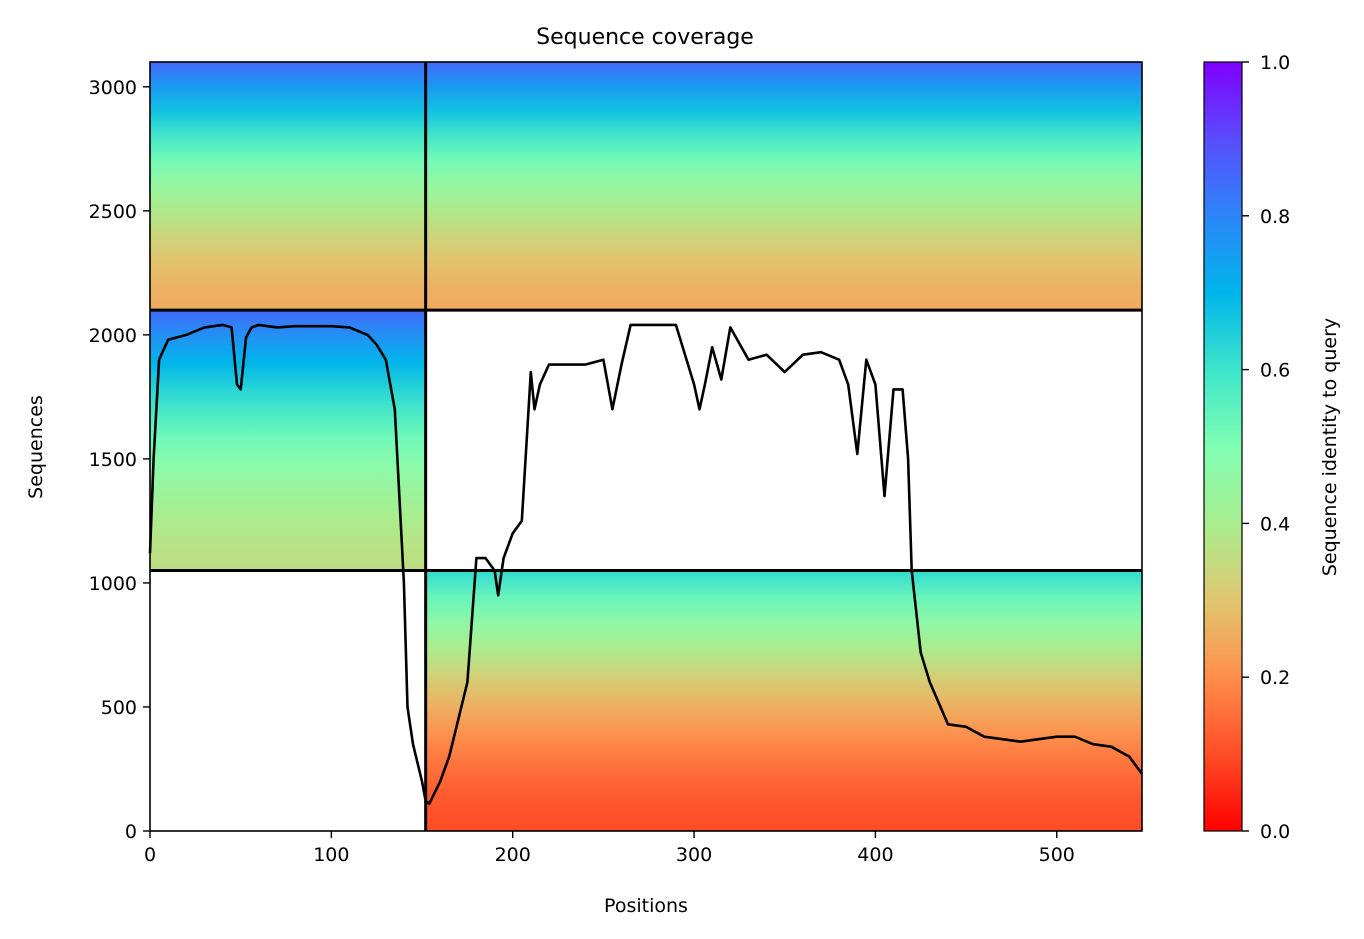 This screenshot has width=1364, height=939. Describe the element at coordinates (1275, 678) in the screenshot. I see `colorbar-tick-label: 0.2` at that location.